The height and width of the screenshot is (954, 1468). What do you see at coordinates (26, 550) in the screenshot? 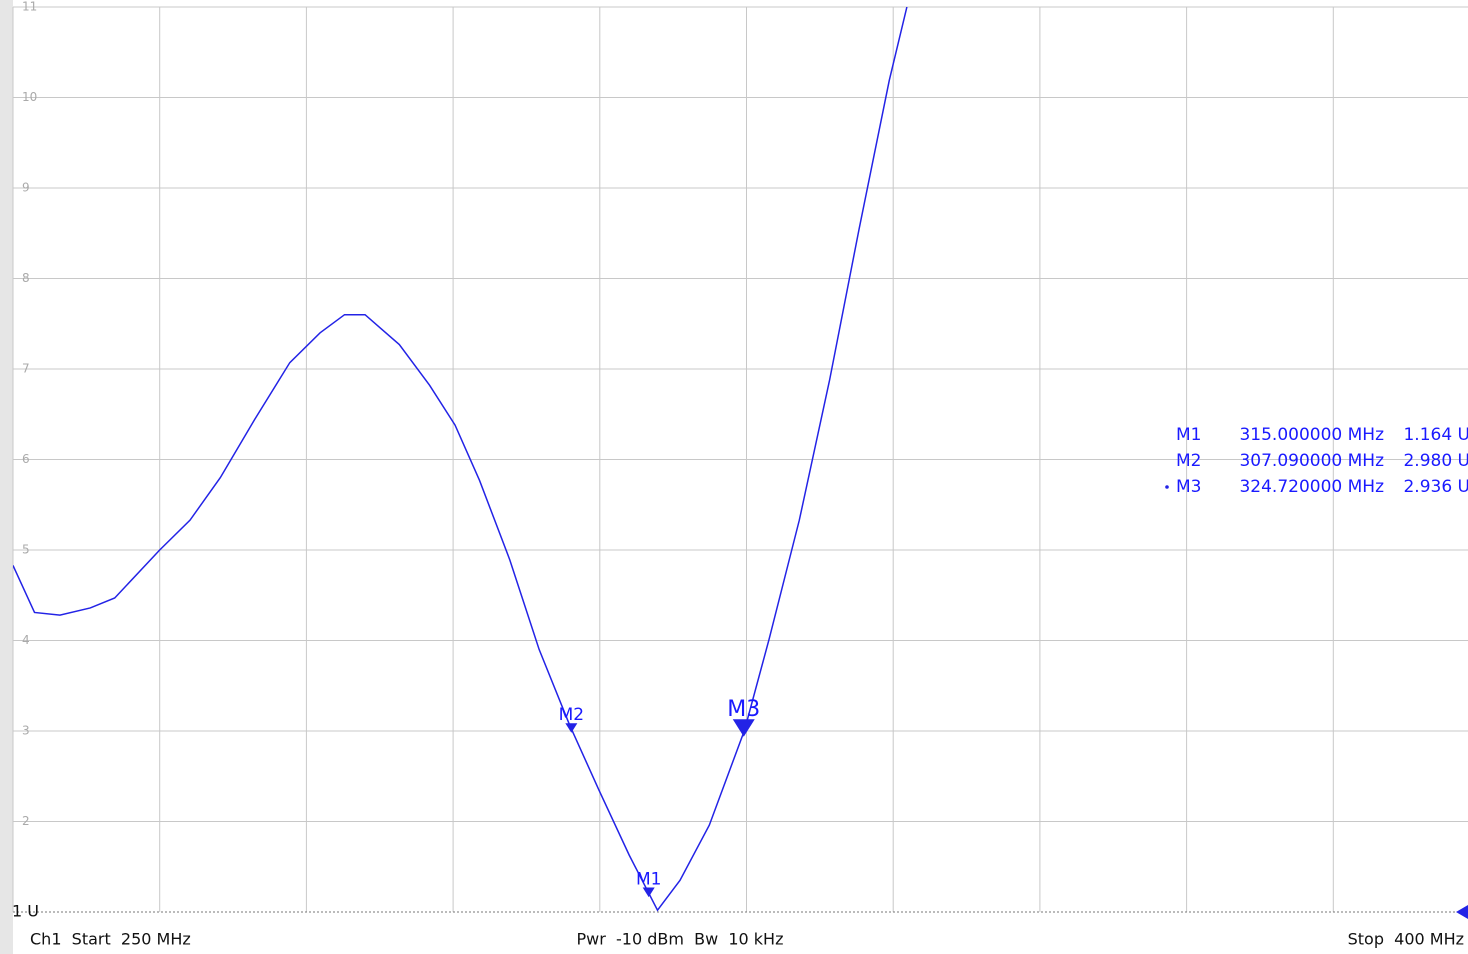
I see `y-tick-label: 5` at bounding box center [26, 550].